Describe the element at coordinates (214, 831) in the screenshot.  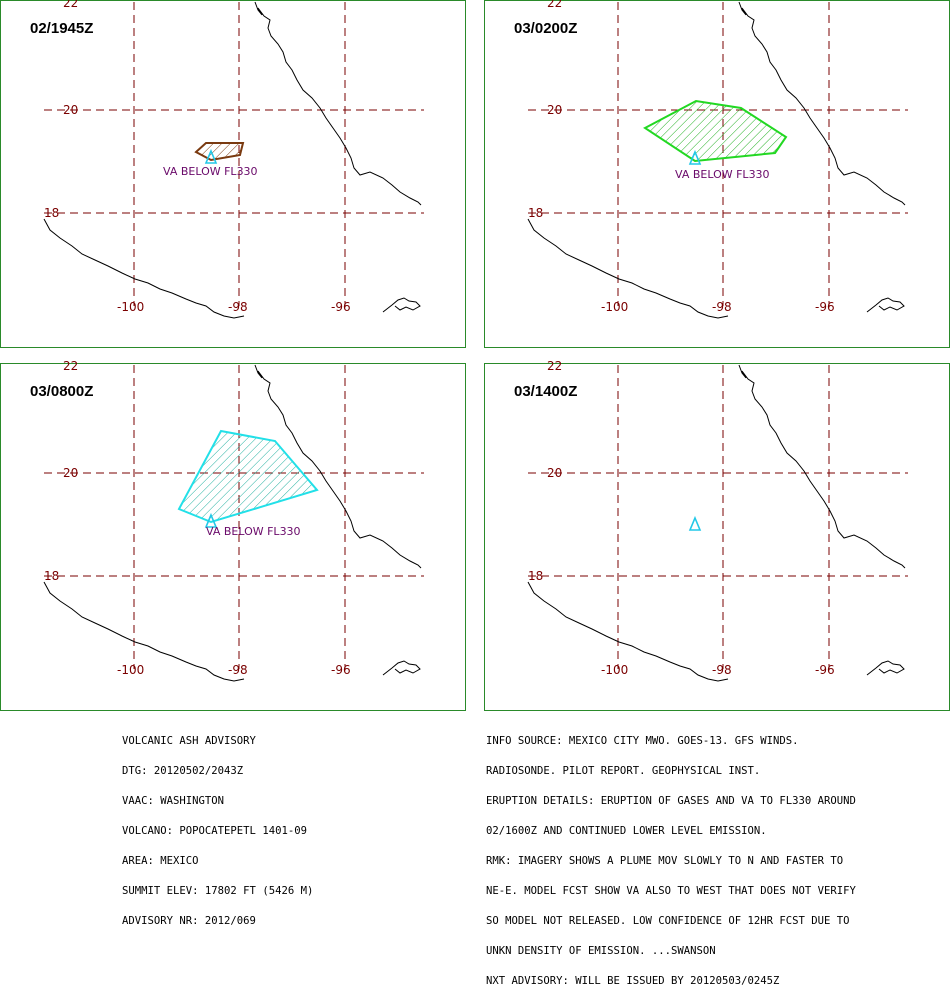
I see `text-line: VOLCANO: POPOCATEPETL 1401-09` at that location.